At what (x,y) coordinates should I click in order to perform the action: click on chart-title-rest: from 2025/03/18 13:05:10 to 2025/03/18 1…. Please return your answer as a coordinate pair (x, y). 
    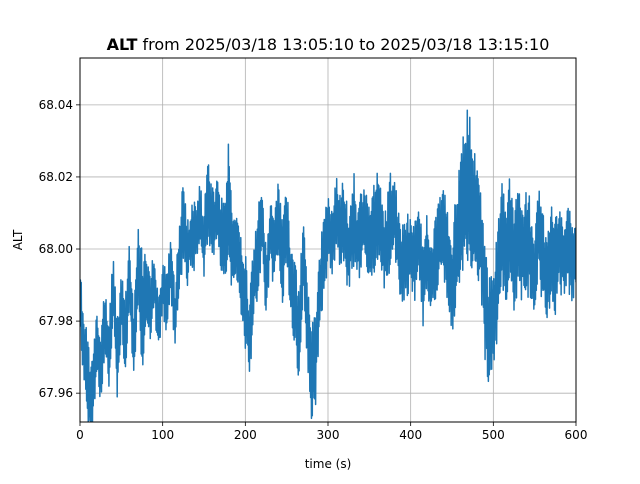
    Looking at the image, I should click on (343, 44).